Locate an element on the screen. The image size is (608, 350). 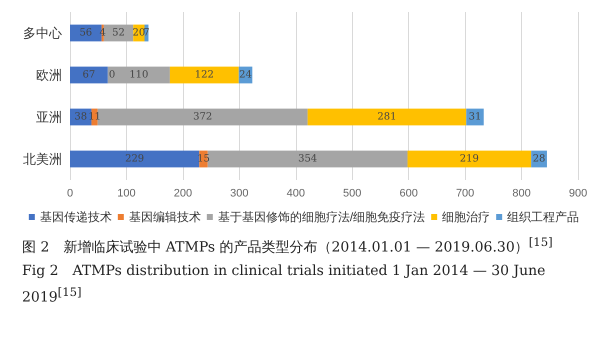
data-label: 38 is located at coordinates (81, 117).